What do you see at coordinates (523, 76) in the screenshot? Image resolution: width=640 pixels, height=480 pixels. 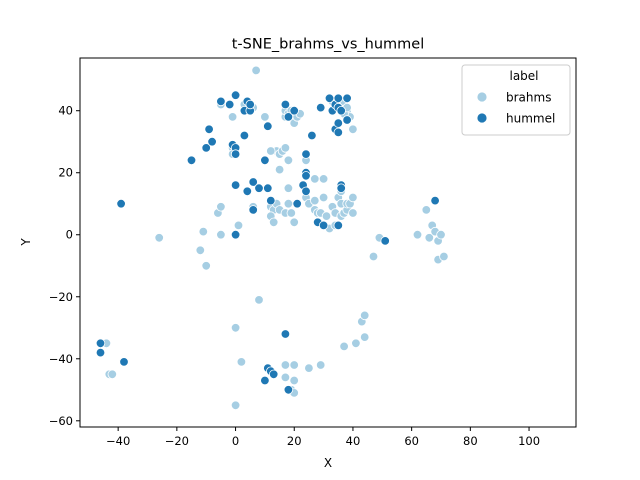 I see `legend-title: label` at bounding box center [523, 76].